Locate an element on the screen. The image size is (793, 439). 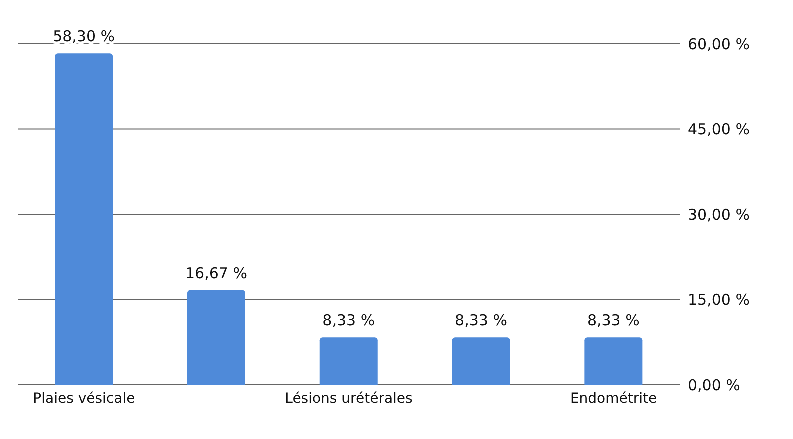
data-label: 58,30 % is located at coordinates (84, 37).